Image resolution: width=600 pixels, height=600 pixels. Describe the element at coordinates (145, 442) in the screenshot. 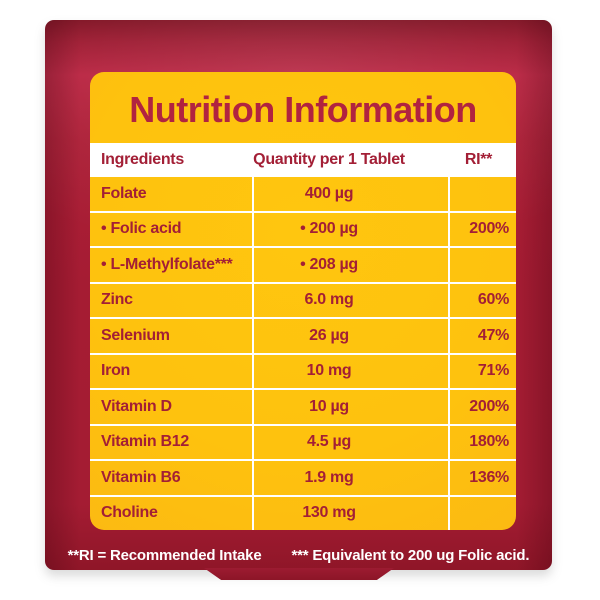

I see `cell-ingredient: Vitamin B12` at that location.